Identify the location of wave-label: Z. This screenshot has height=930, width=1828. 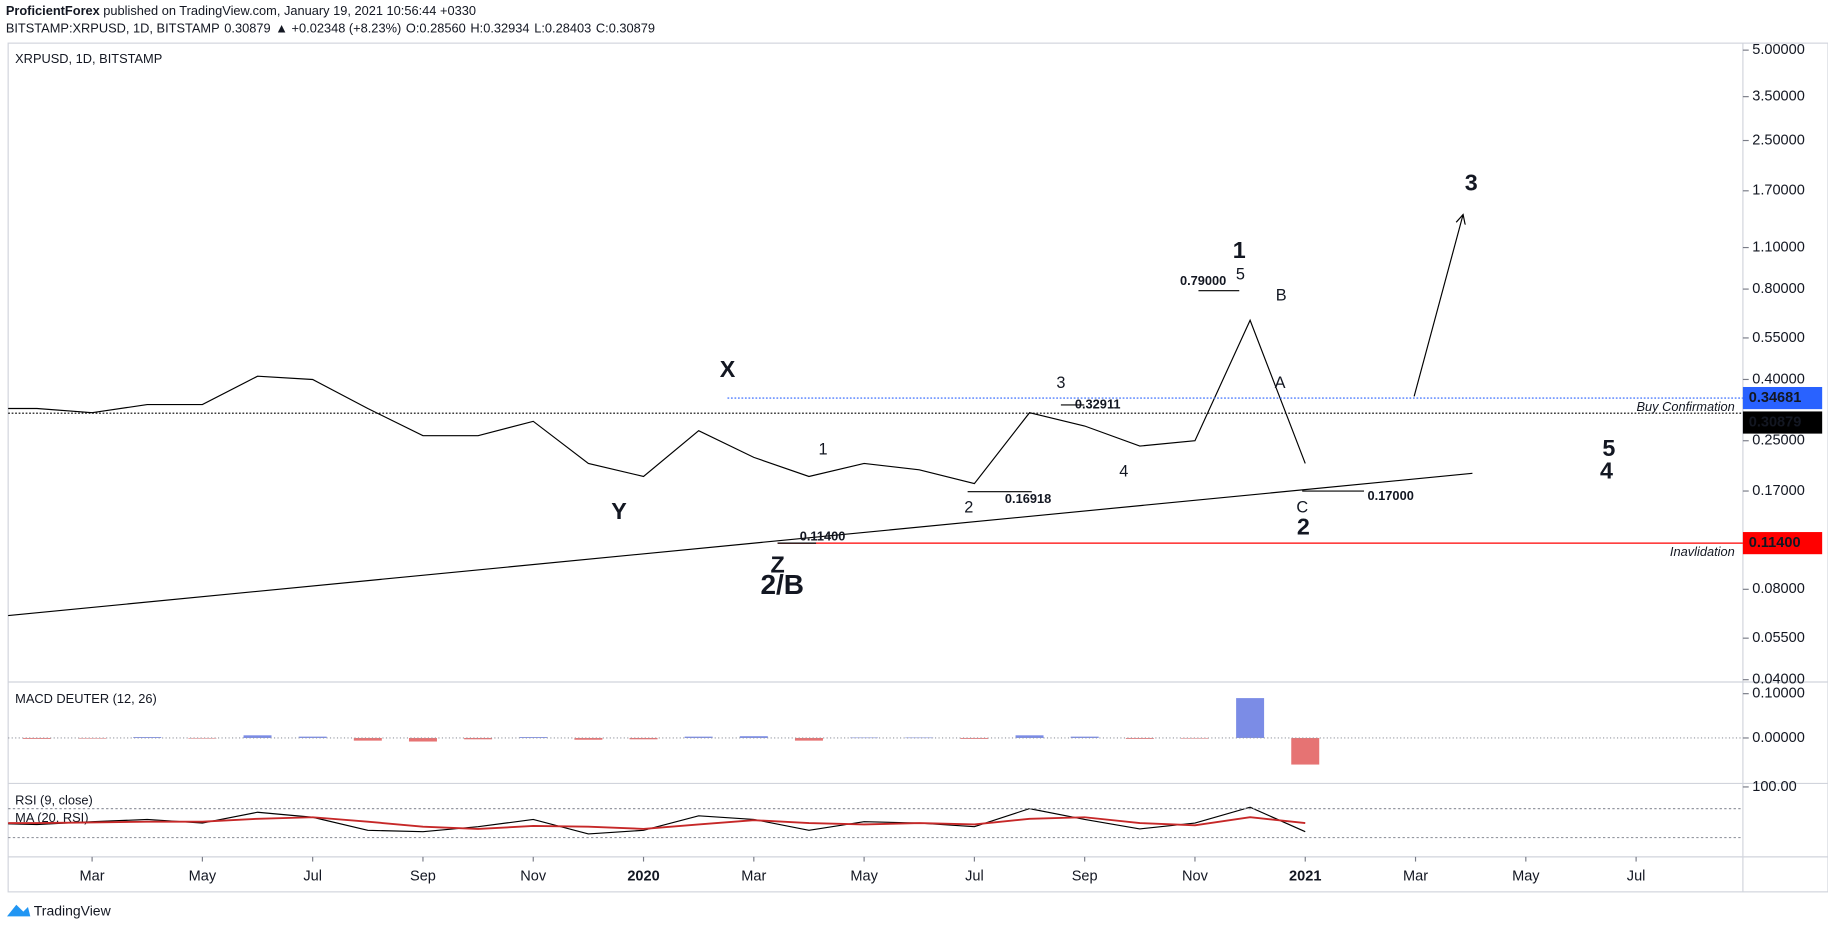
(777, 565).